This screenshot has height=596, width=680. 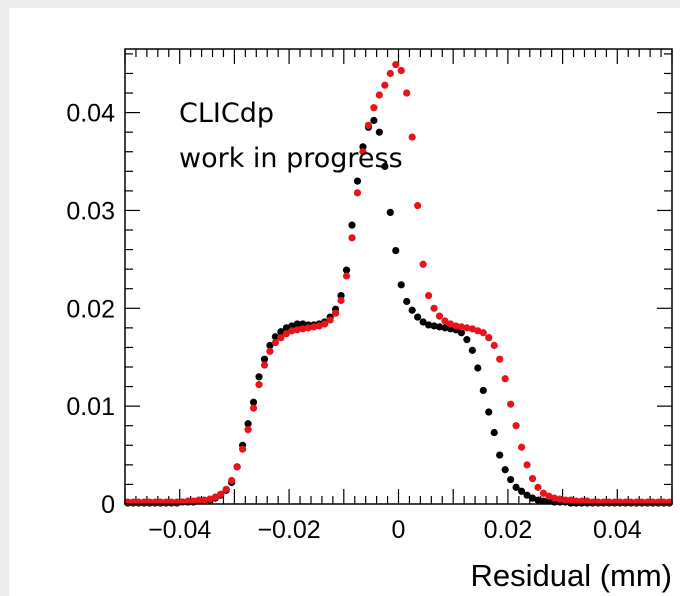 I want to click on y-tick-label: 0.03, so click(x=90, y=211).